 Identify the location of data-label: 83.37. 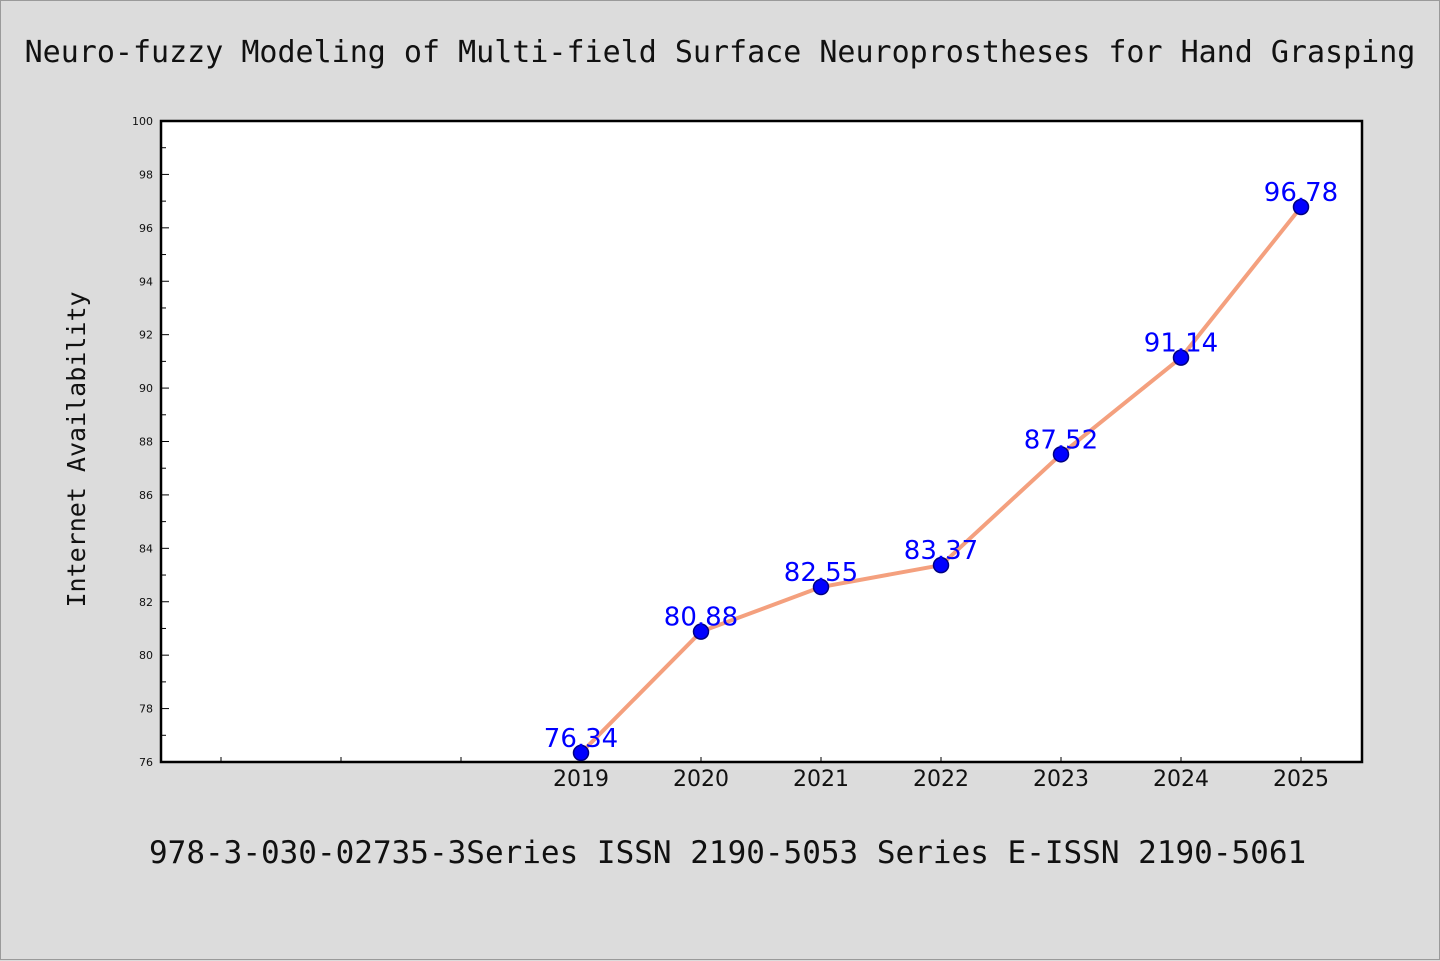
(941, 551).